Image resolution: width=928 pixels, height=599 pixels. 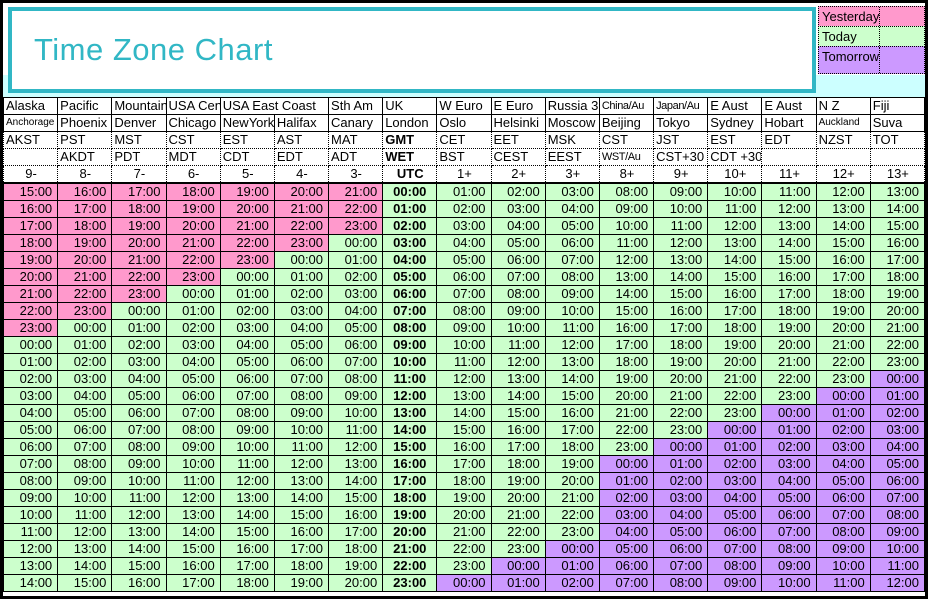 What do you see at coordinates (31, 123) in the screenshot?
I see `city-header: Anchorage` at bounding box center [31, 123].